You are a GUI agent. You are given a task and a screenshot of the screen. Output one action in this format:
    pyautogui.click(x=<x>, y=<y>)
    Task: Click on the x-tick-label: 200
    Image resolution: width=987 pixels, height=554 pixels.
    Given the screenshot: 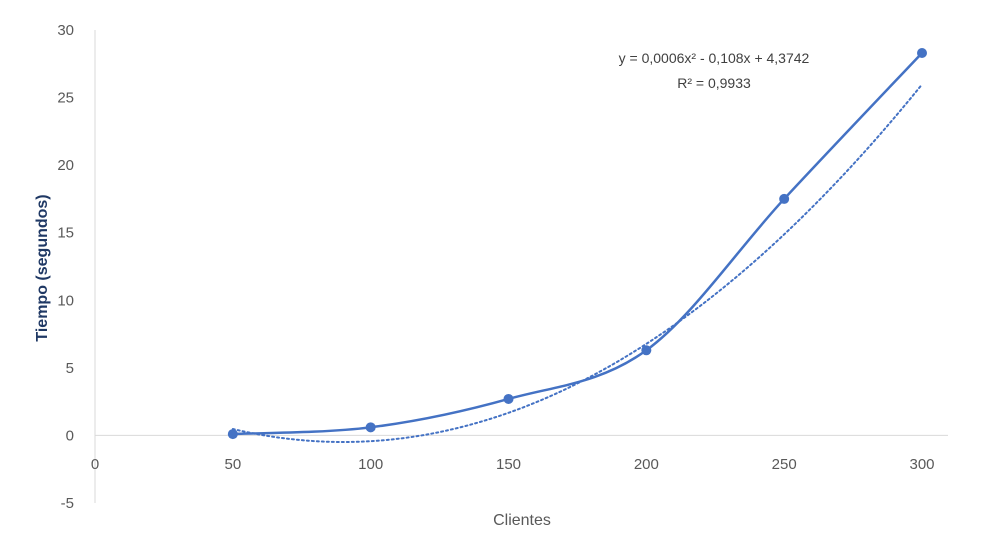 What is the action you would take?
    pyautogui.click(x=646, y=464)
    